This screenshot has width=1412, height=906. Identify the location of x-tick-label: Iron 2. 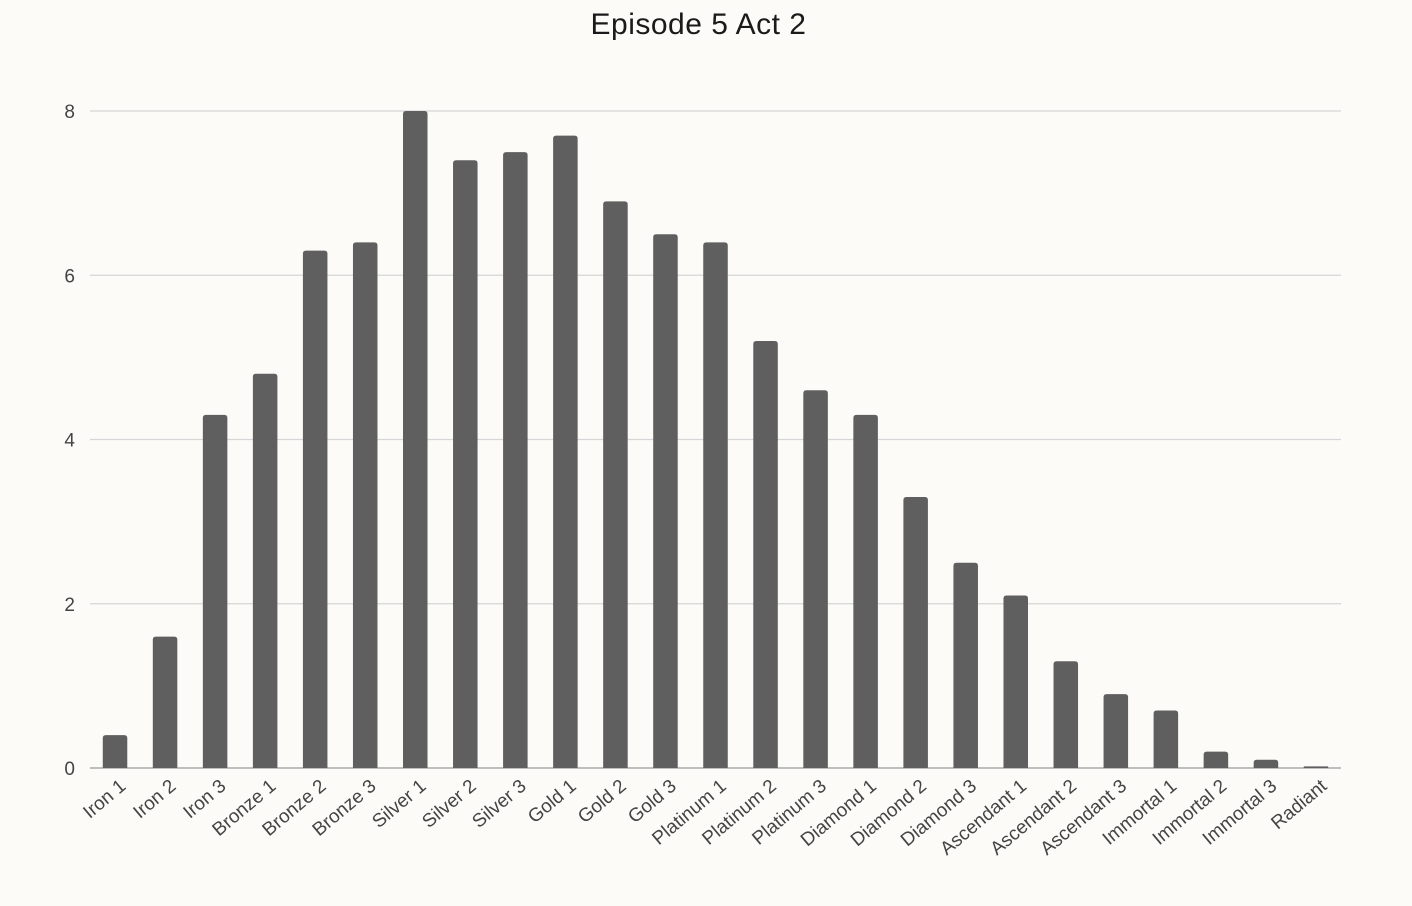
(155, 799).